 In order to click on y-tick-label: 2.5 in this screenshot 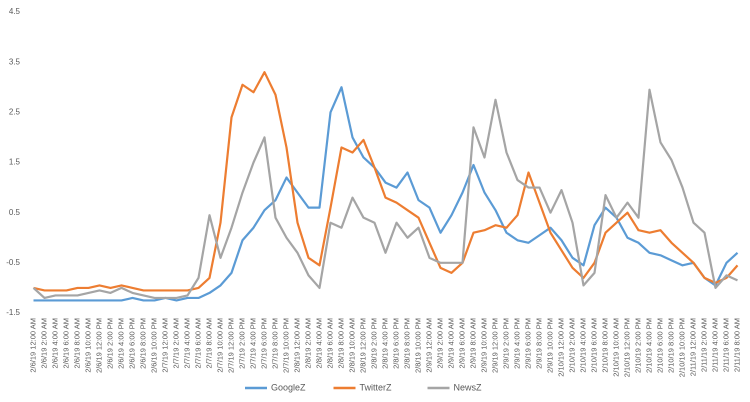, I will do `click(15, 111)`.